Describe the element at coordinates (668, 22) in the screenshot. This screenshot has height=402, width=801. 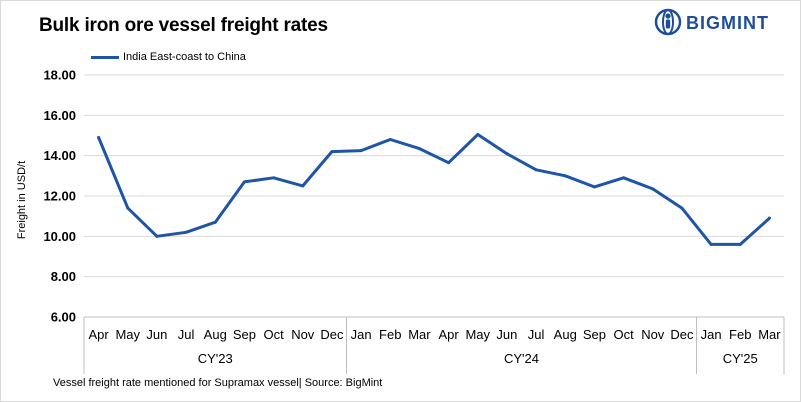
I see `globe-icon` at that location.